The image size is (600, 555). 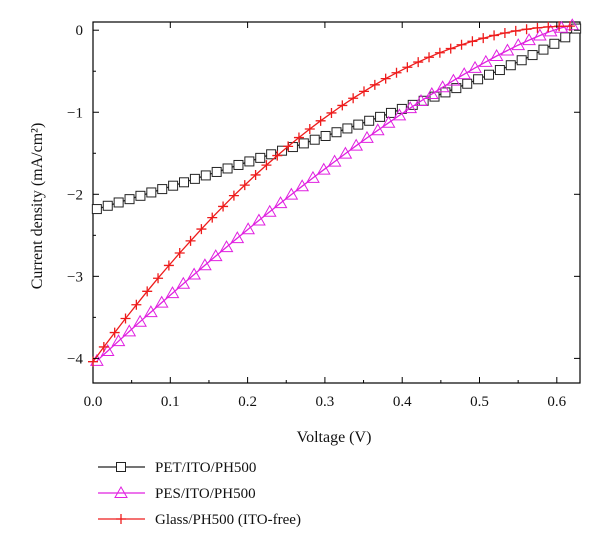 I want to click on legend-label: PET/ITO/PH500, so click(x=205, y=468).